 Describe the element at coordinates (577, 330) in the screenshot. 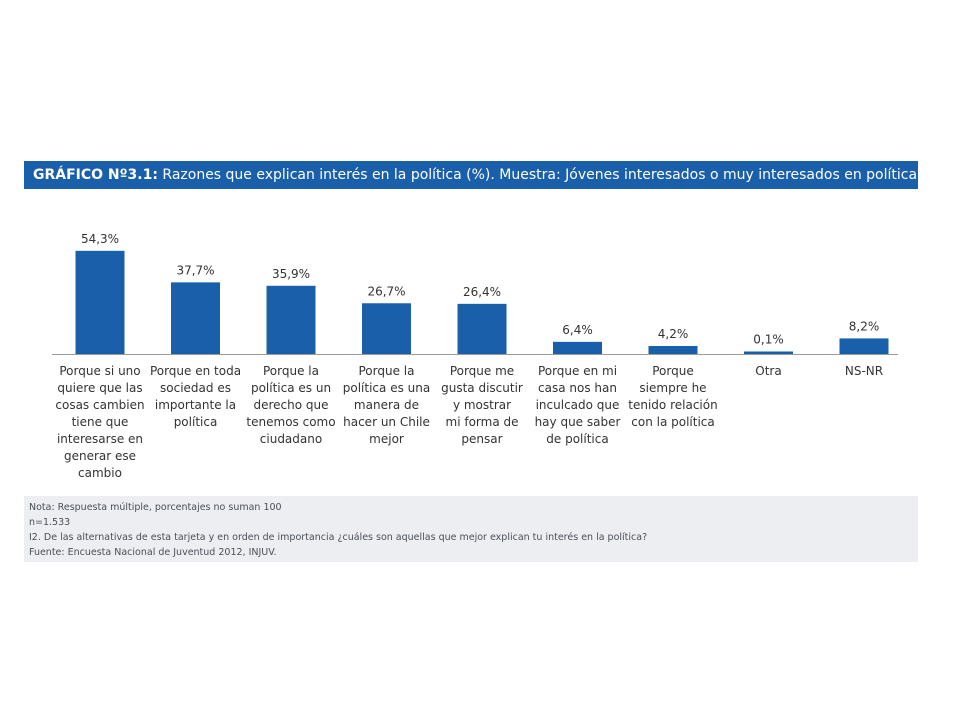

I see `bar-value-label: 6,4%` at that location.